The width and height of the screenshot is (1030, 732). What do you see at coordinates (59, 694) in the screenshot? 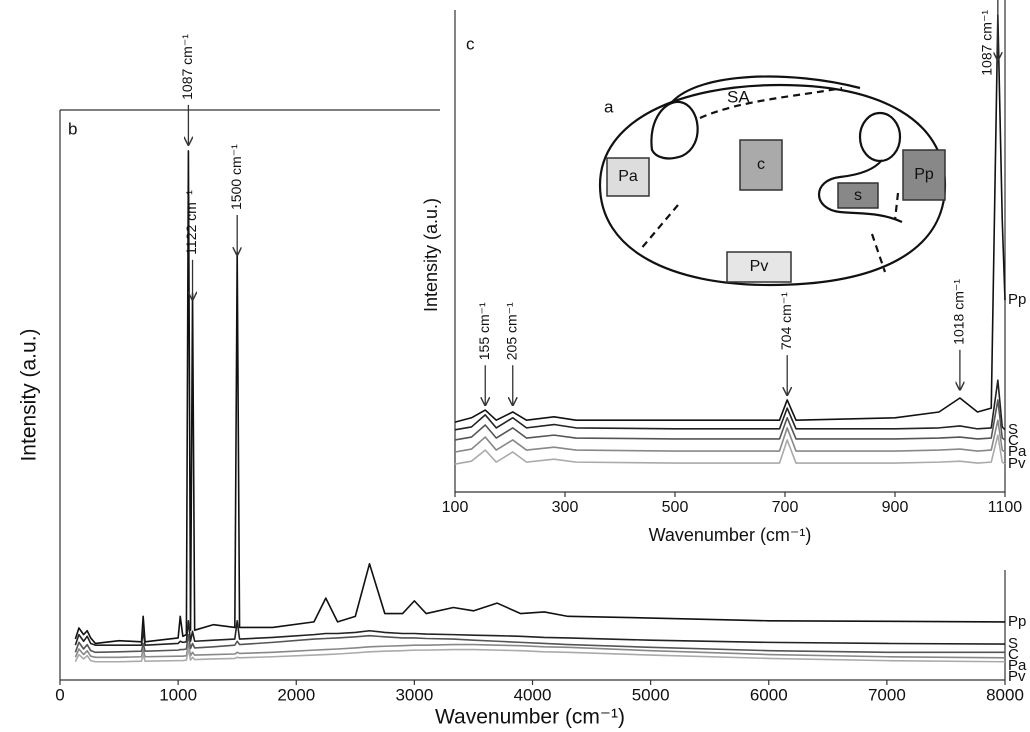
I see `x-tick-label: 0` at bounding box center [59, 694].